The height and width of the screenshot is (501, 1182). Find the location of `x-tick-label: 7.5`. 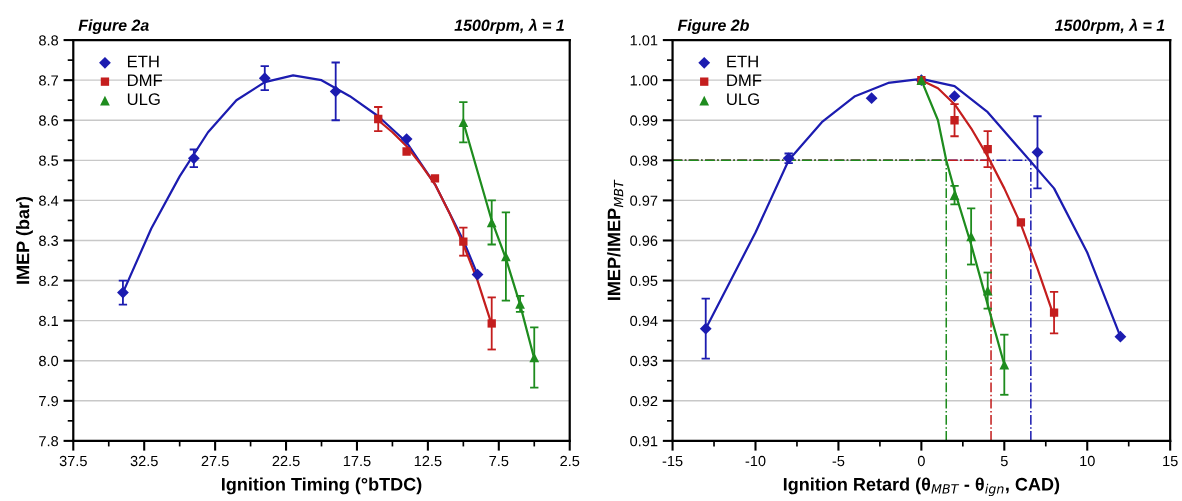

x-tick-label: 7.5 is located at coordinates (499, 461).